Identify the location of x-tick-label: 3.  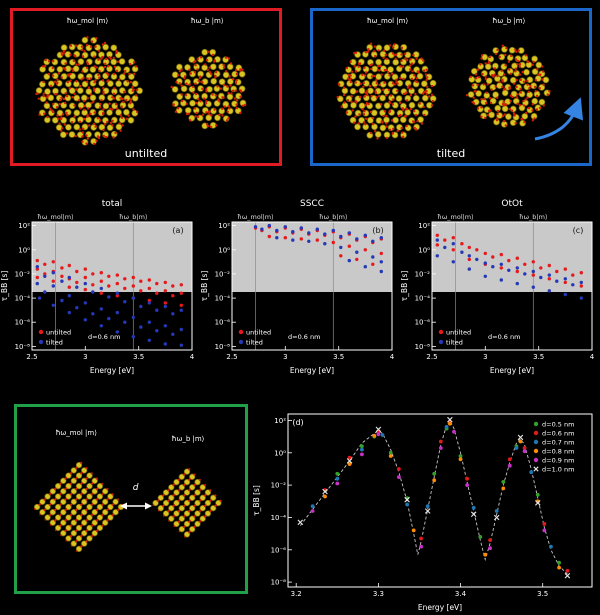
(85, 357).